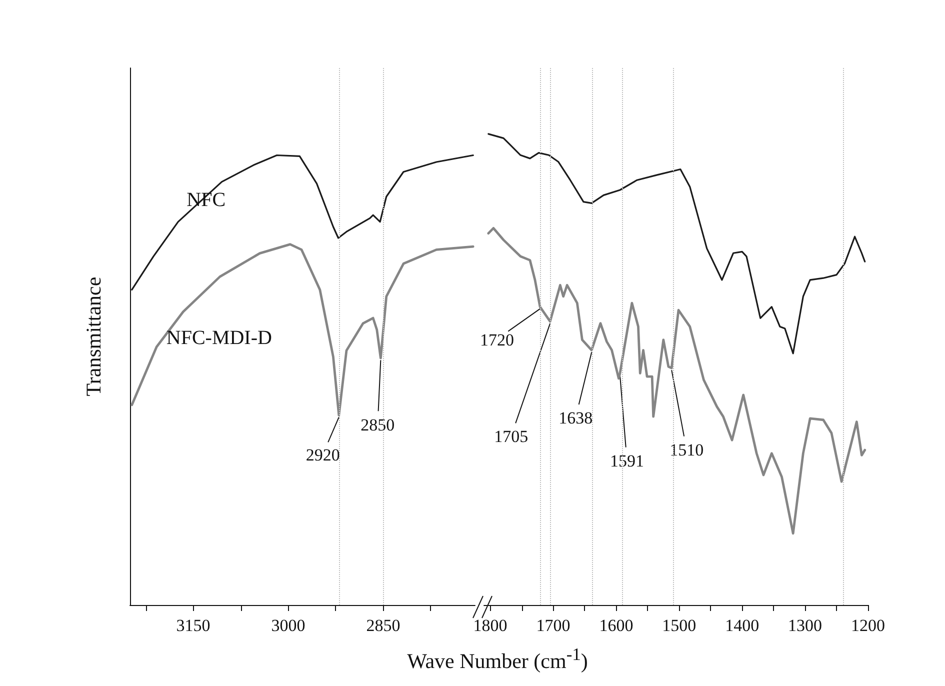  I want to click on y-axis-title: Transmittance, so click(94, 336).